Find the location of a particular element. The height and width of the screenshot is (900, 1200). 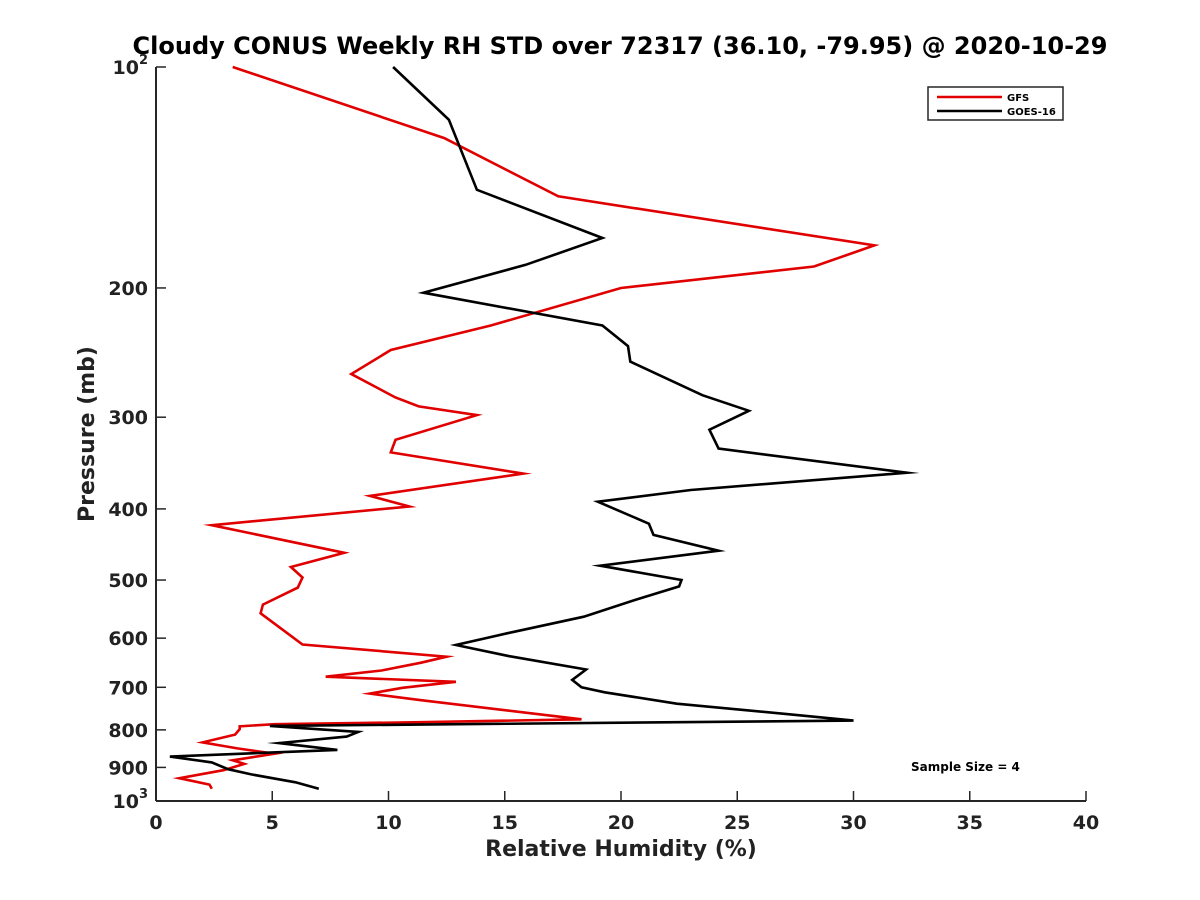

x-tick-label: 10 is located at coordinates (388, 823).